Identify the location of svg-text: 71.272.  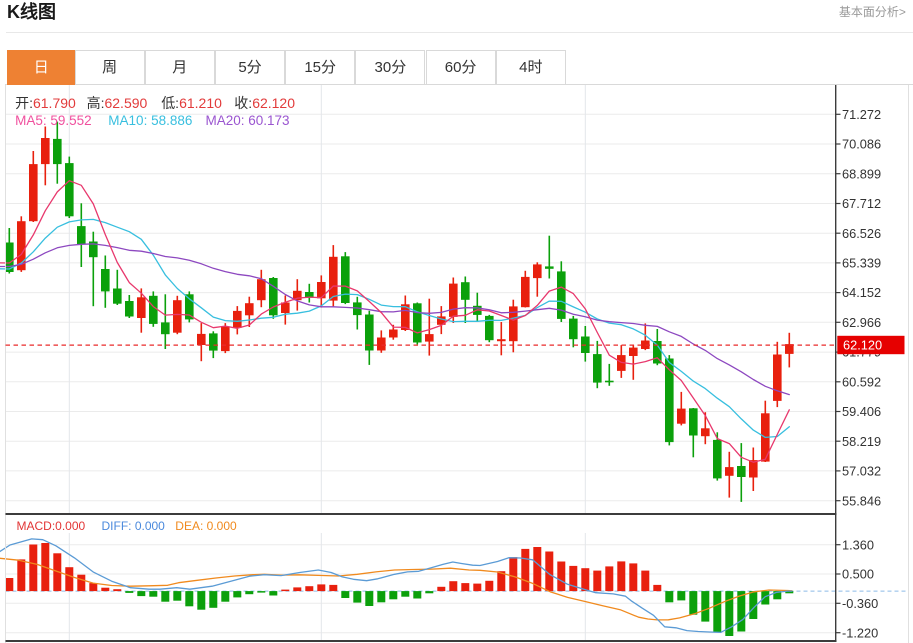
(861, 114).